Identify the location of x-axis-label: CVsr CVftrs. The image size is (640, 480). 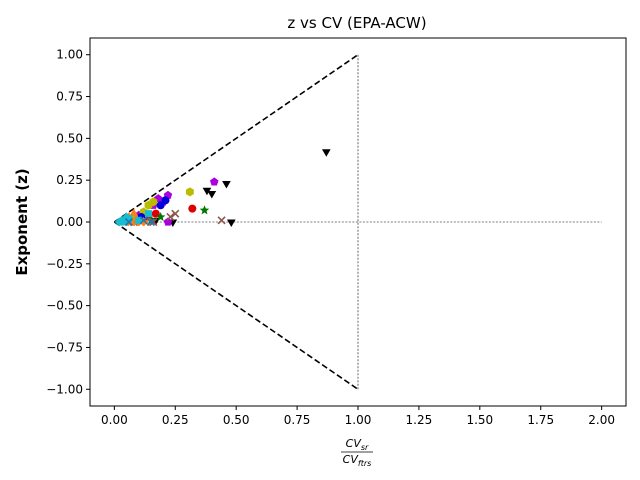
(357, 452).